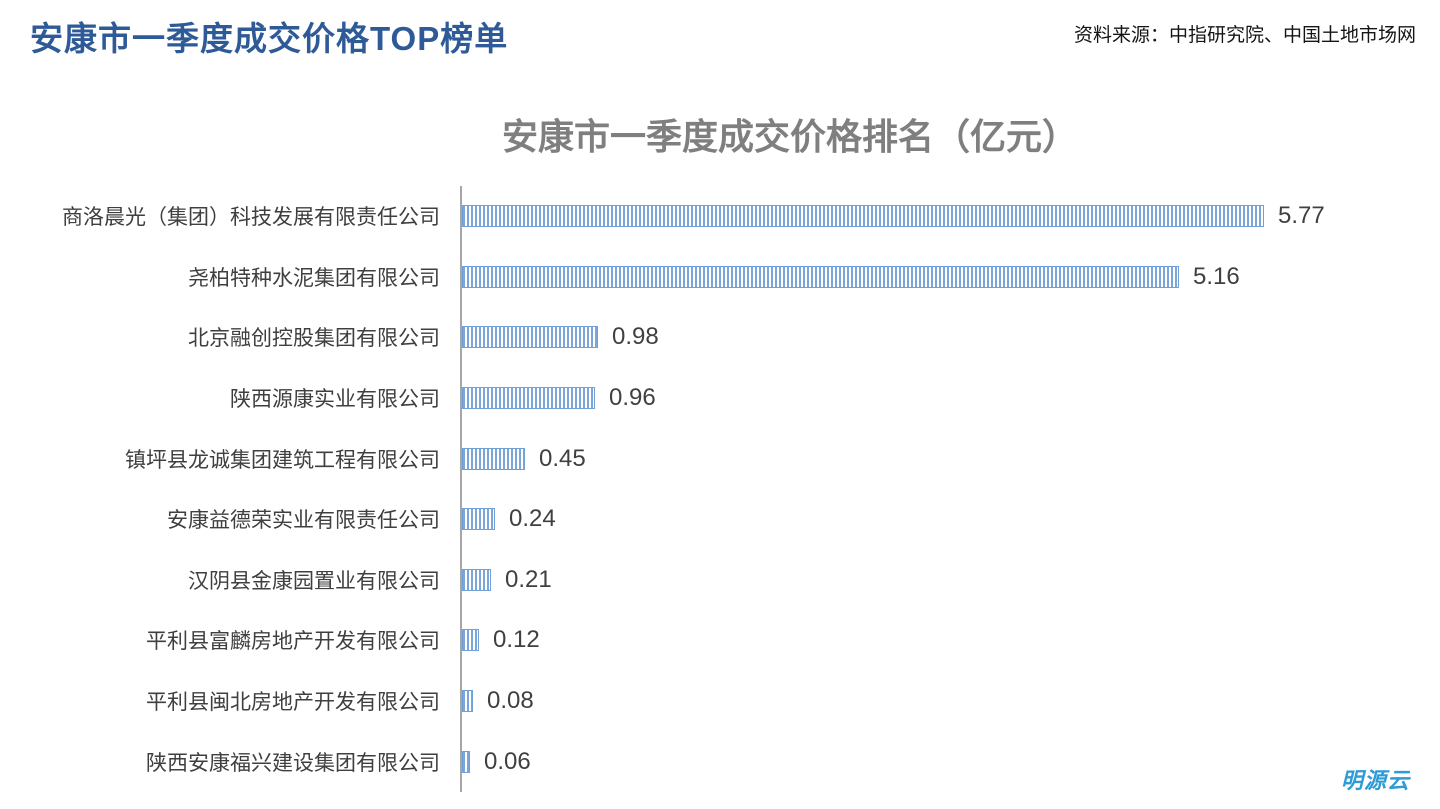  I want to click on chart-row: 北京融创控股集团有限公司 0.98, so click(720, 337).